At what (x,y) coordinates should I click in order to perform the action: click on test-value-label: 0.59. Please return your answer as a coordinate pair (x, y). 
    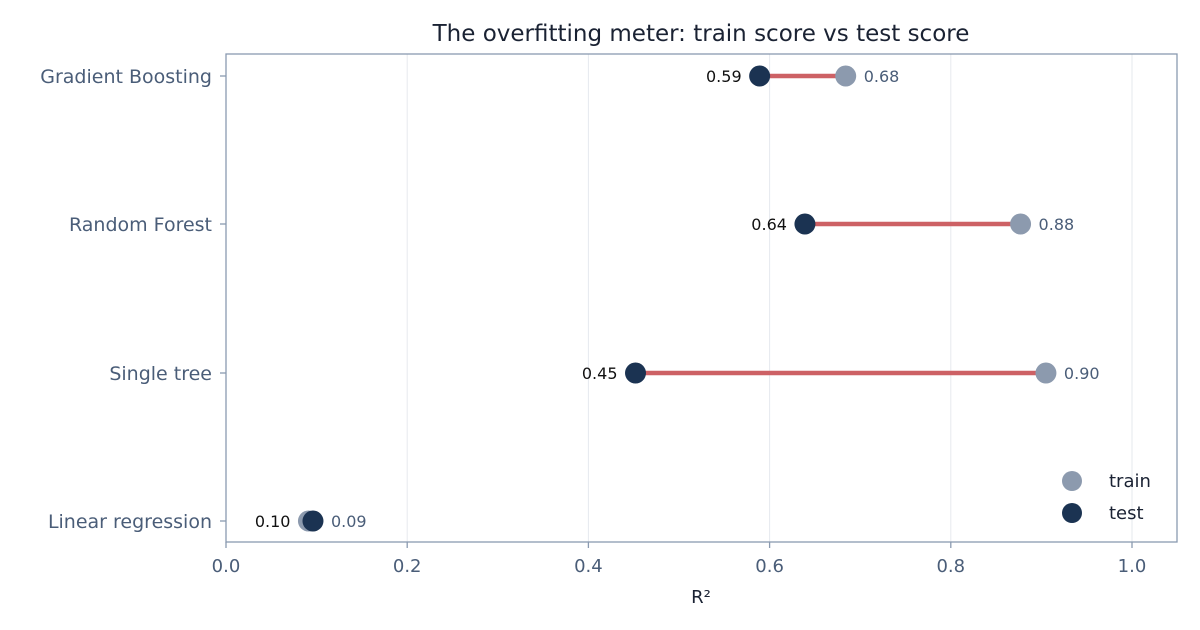
    Looking at the image, I should click on (724, 76).